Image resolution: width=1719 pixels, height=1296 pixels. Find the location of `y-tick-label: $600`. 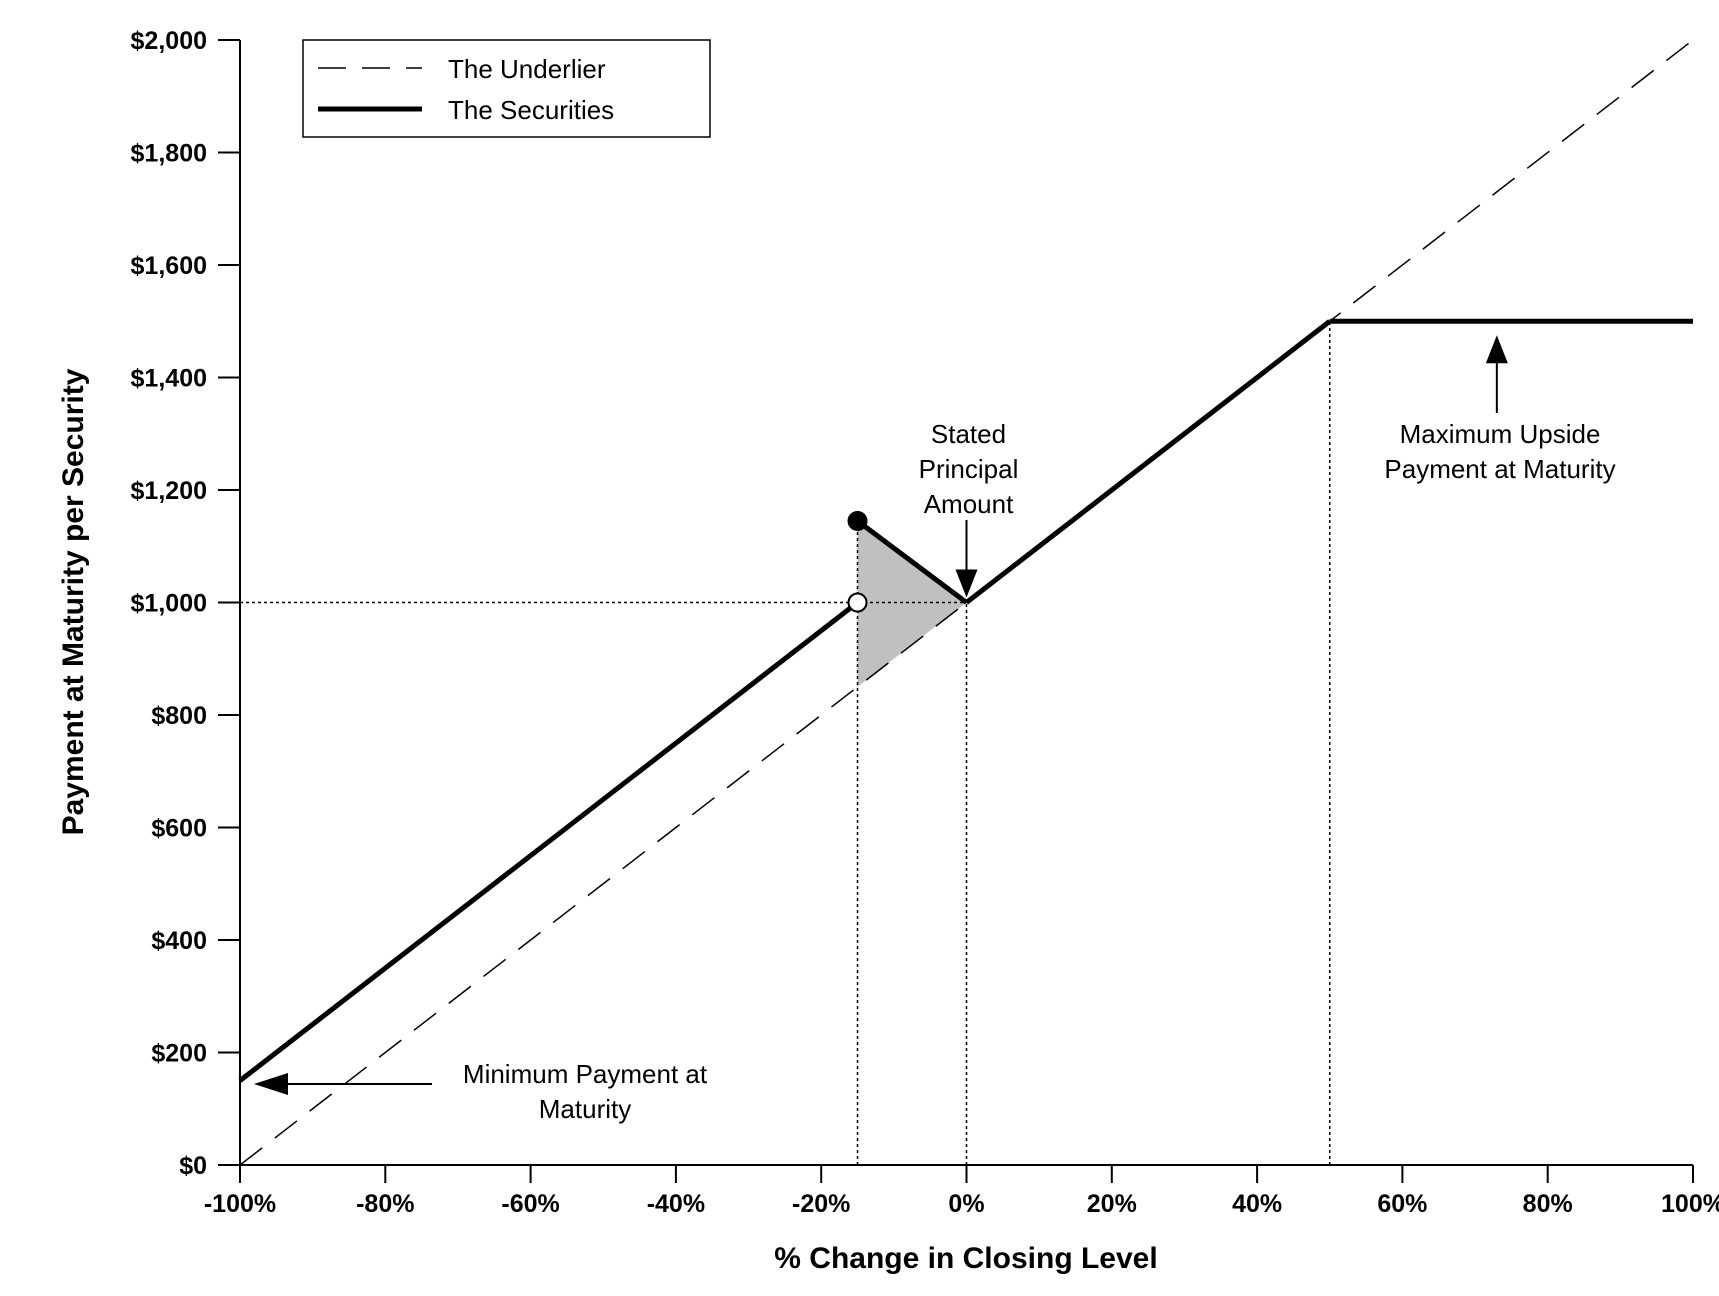

y-tick-label: $600 is located at coordinates (179, 829).